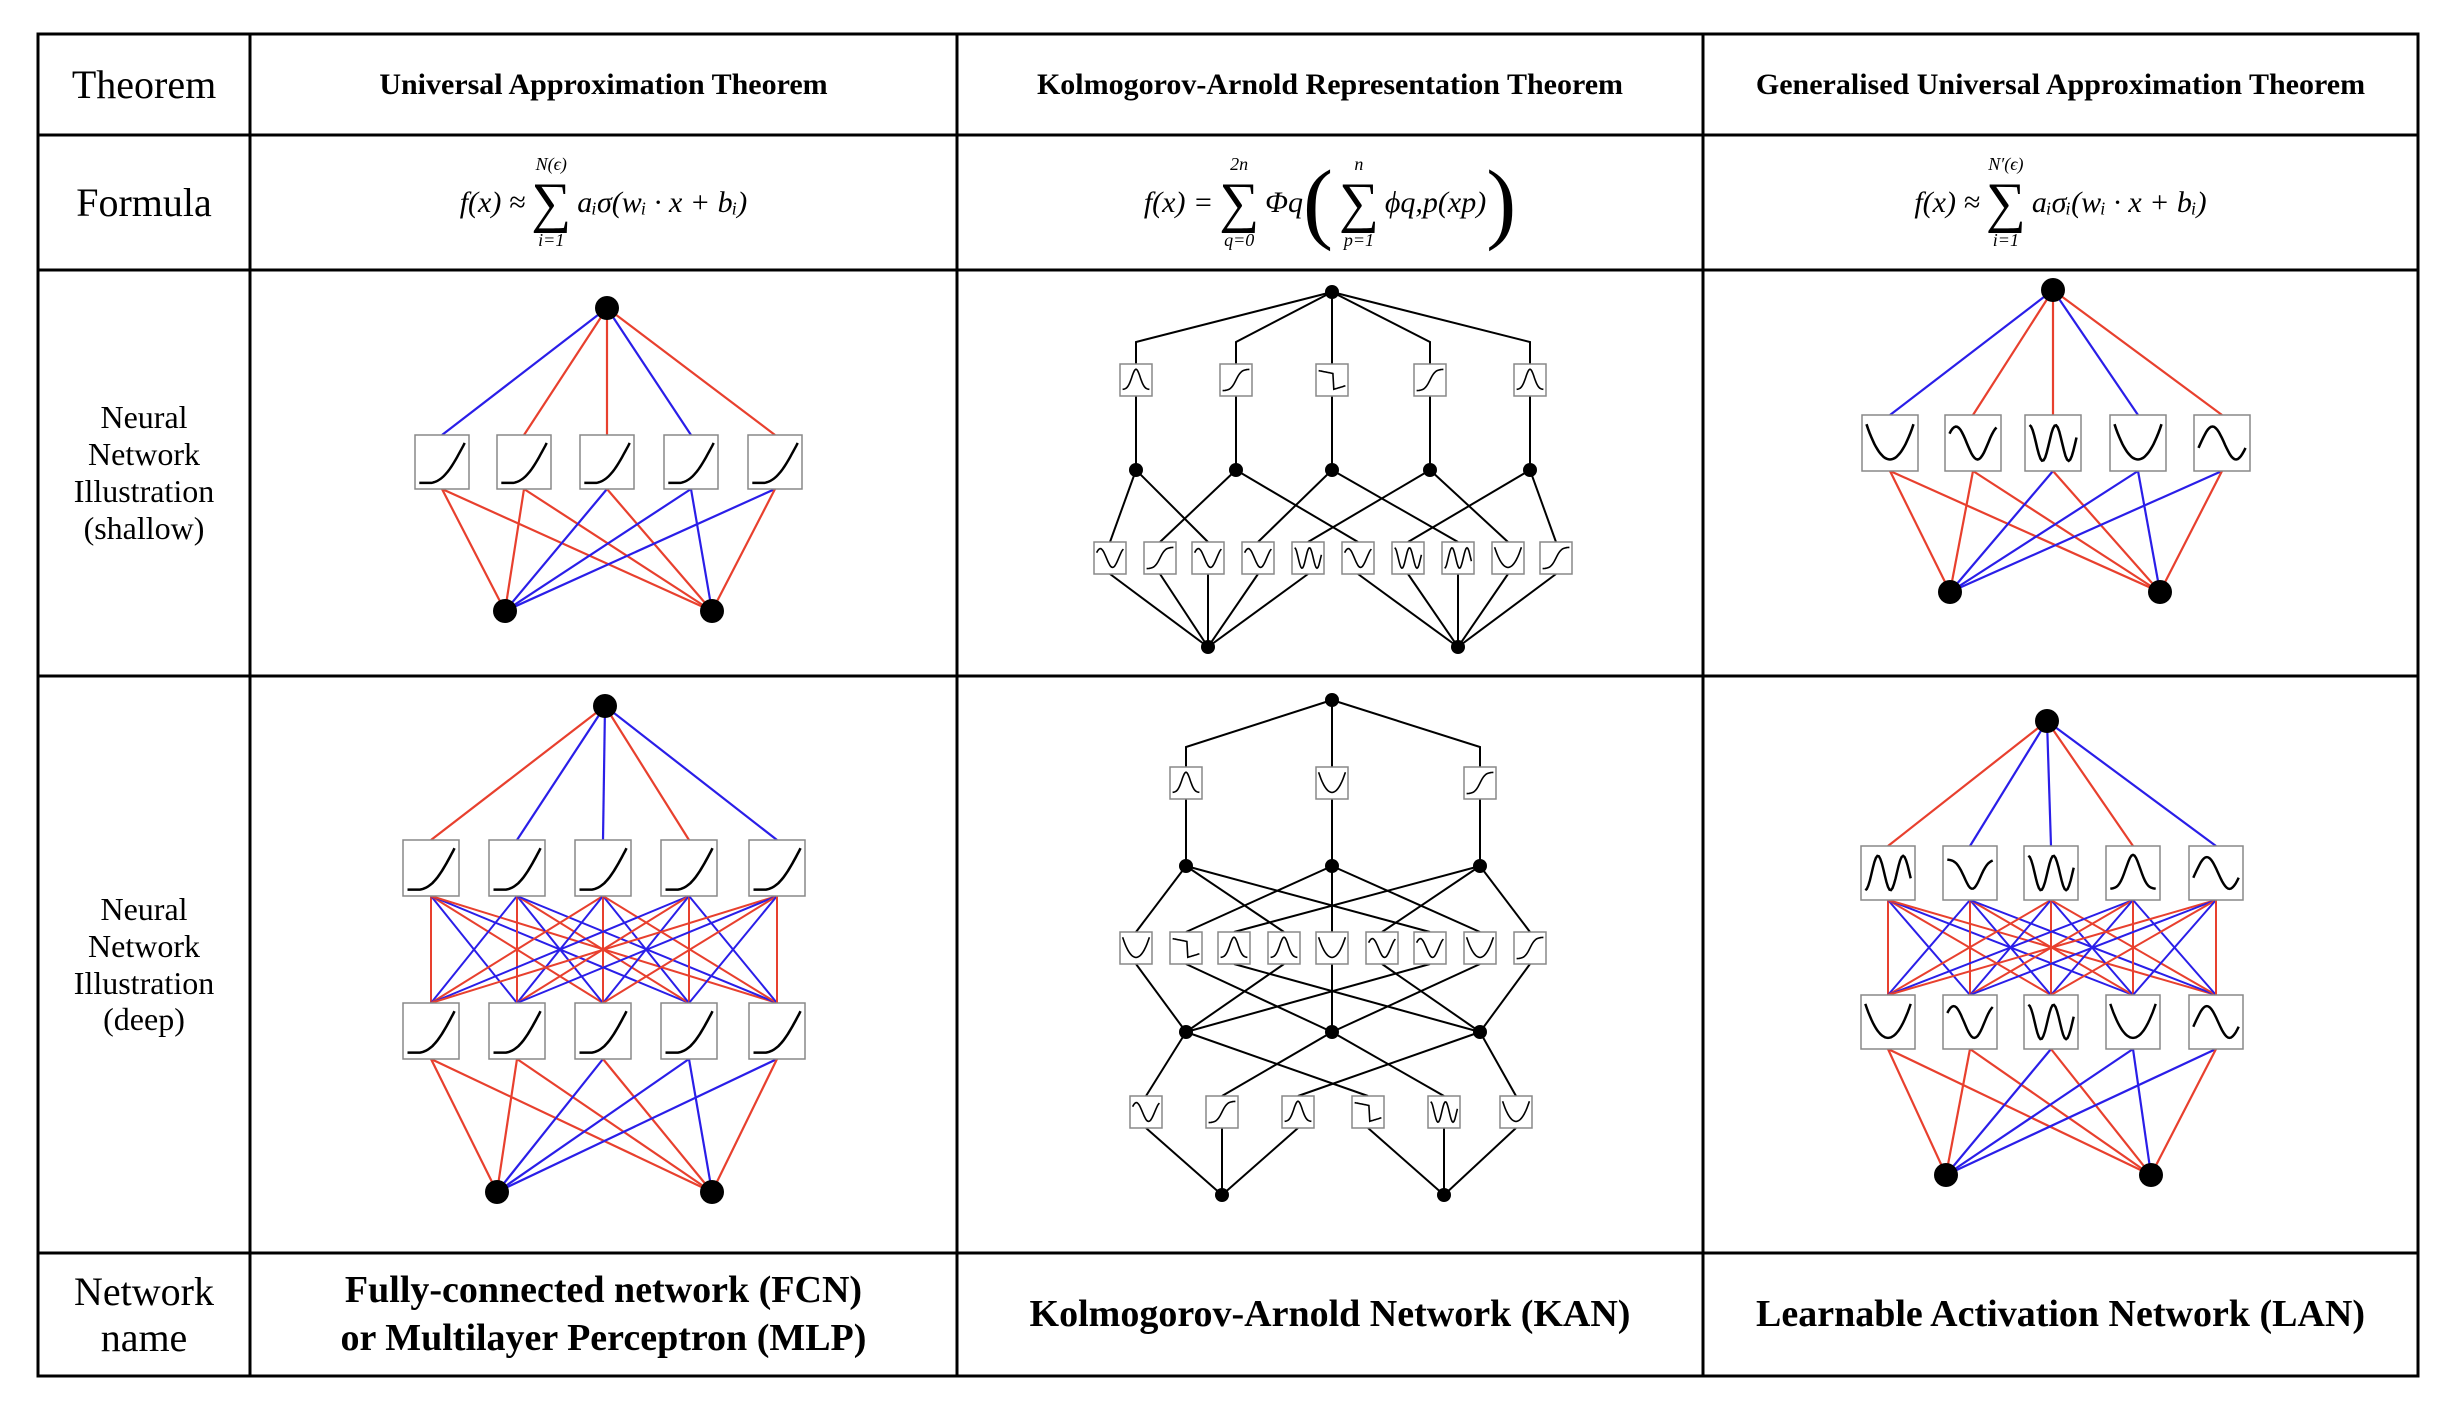  I want to click on kan-shallow-diagram, so click(1333, 469).